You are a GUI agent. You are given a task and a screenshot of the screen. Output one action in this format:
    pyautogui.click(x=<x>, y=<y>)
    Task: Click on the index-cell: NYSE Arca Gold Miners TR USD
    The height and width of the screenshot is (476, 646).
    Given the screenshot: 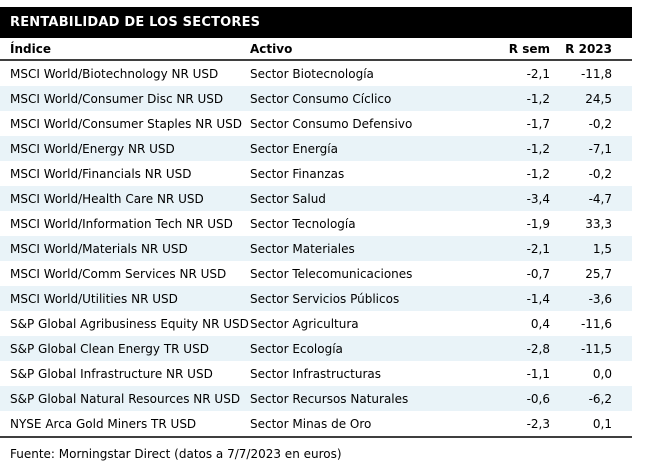 What is the action you would take?
    pyautogui.click(x=103, y=423)
    